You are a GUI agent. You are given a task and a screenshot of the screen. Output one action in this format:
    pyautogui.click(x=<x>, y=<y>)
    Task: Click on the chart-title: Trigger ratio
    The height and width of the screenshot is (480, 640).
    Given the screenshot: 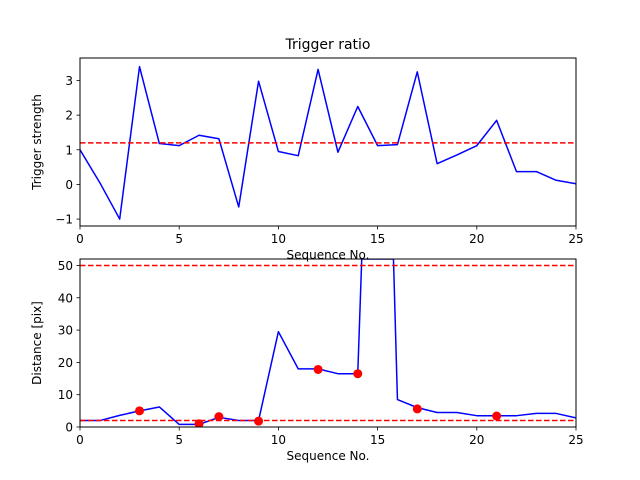 What is the action you would take?
    pyautogui.click(x=327, y=45)
    